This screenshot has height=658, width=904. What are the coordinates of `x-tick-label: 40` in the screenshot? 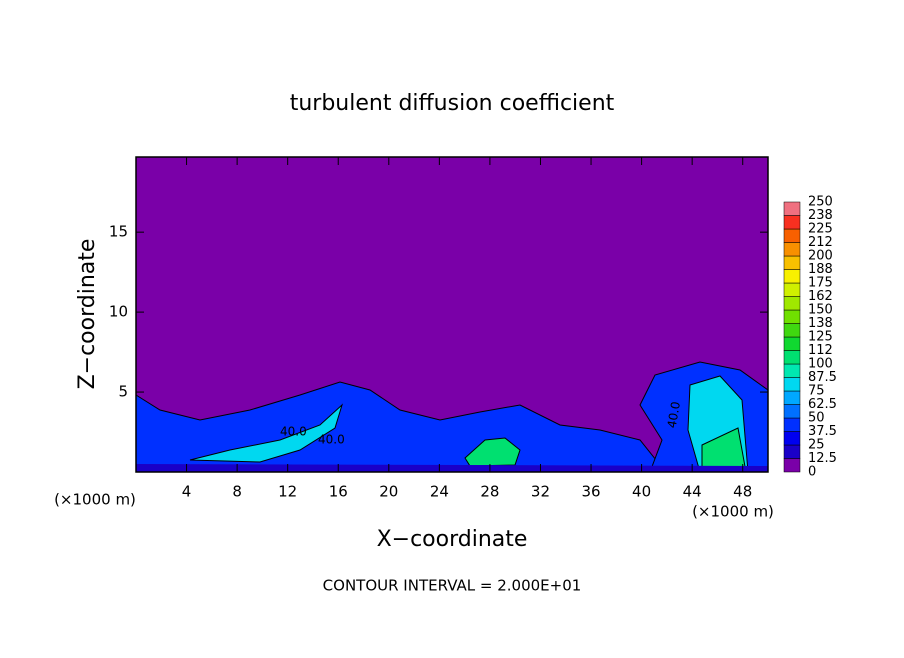 It's located at (641, 492).